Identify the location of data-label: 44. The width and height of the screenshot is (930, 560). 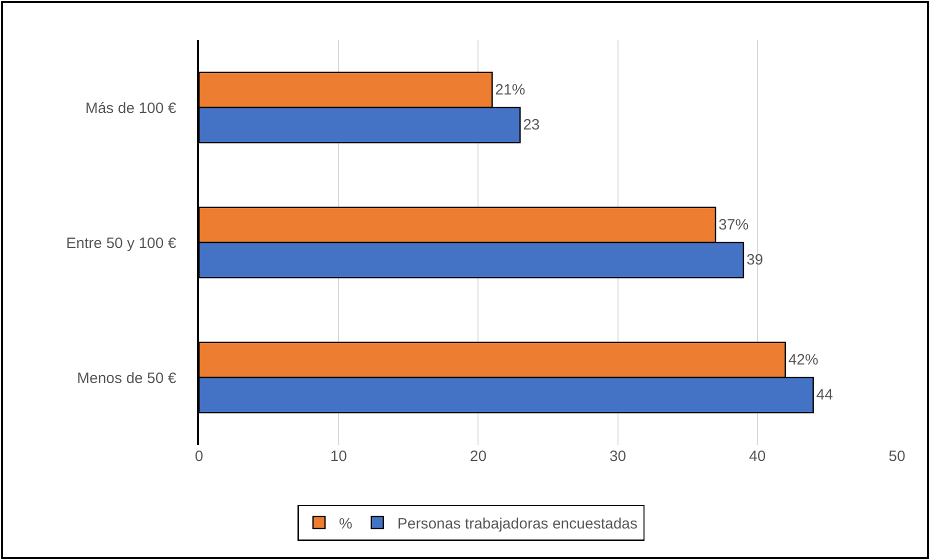
(824, 395).